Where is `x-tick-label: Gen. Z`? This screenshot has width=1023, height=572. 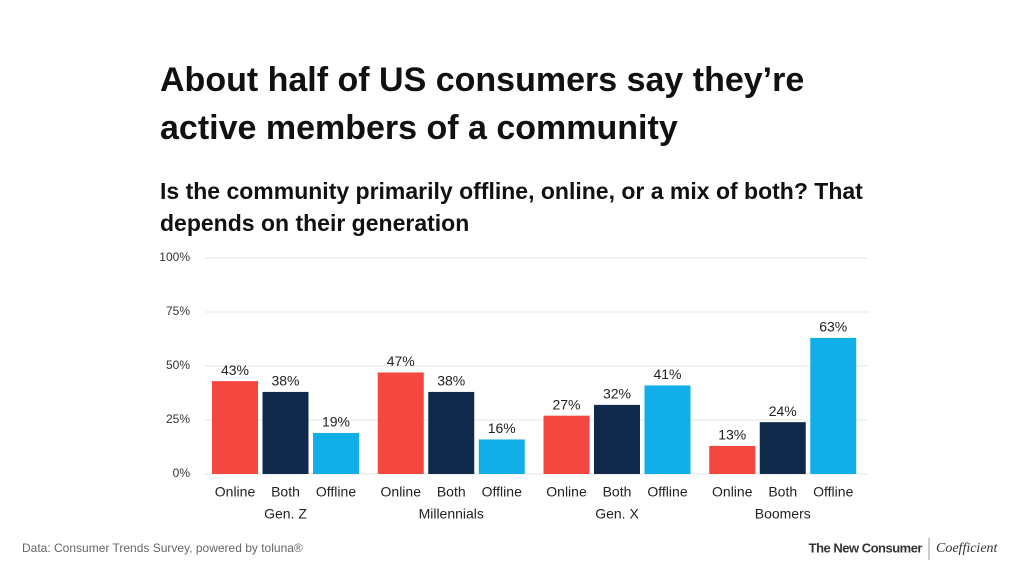 x-tick-label: Gen. Z is located at coordinates (285, 514).